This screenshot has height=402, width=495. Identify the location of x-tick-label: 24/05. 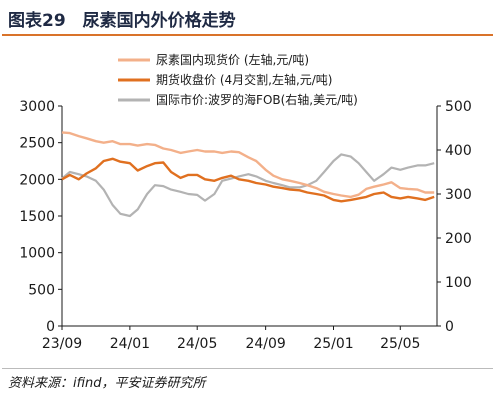
(197, 344).